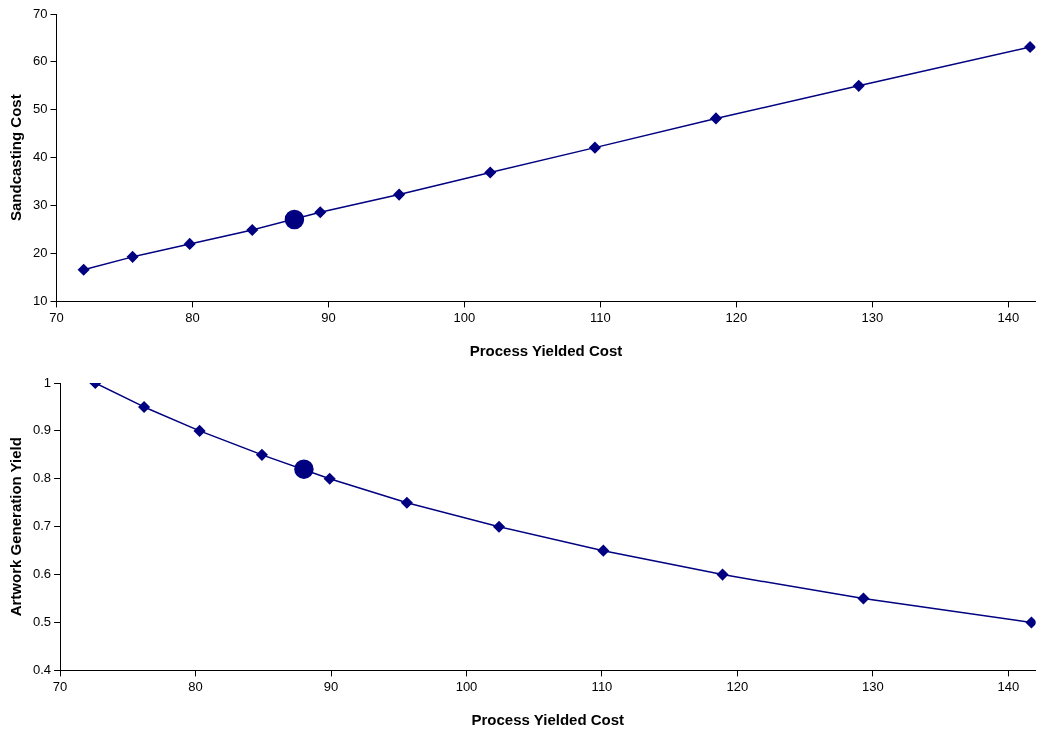 This screenshot has width=1046, height=739. What do you see at coordinates (42, 622) in the screenshot?
I see `y-tick-label: 0.5` at bounding box center [42, 622].